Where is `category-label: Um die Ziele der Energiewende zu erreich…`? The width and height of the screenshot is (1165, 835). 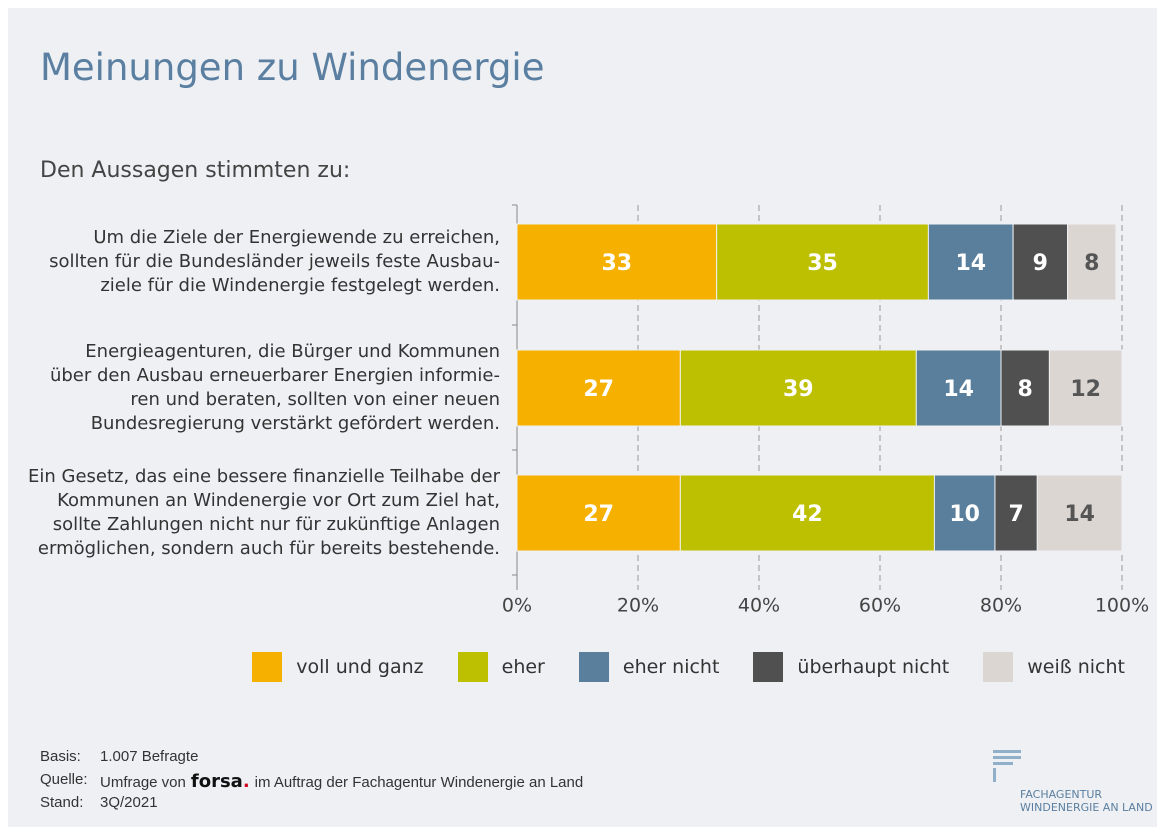 category-label: Um die Ziele der Energiewende zu erreich… is located at coordinates (274, 261).